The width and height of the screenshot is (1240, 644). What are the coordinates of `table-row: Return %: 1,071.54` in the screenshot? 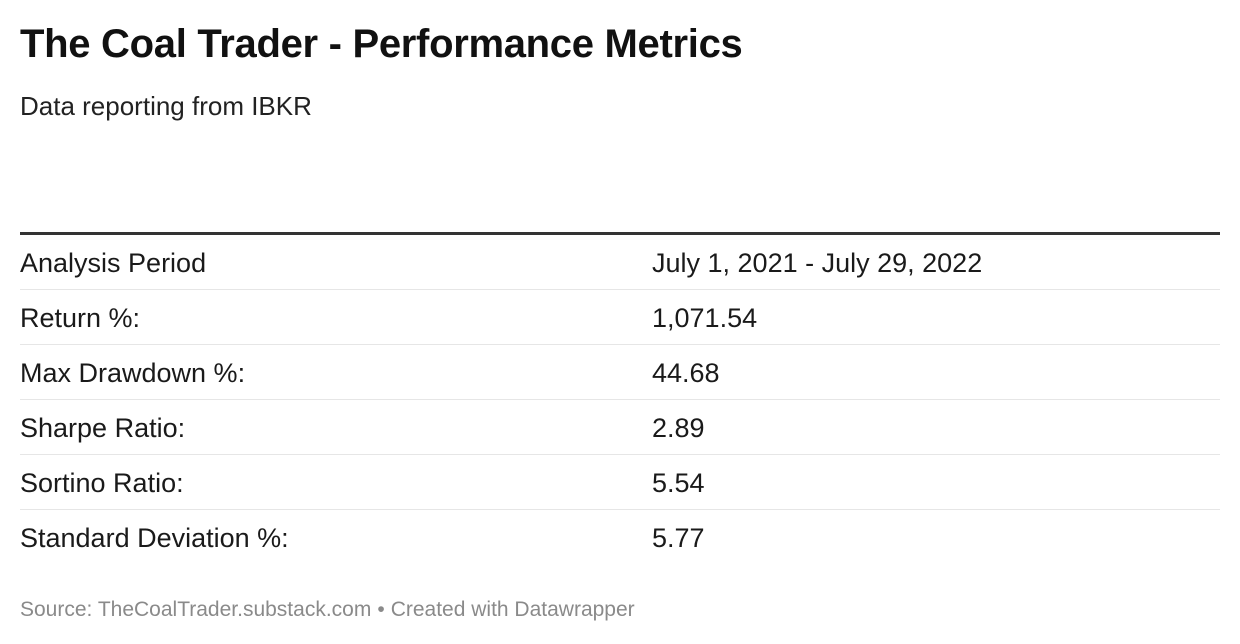 It's located at (620, 317).